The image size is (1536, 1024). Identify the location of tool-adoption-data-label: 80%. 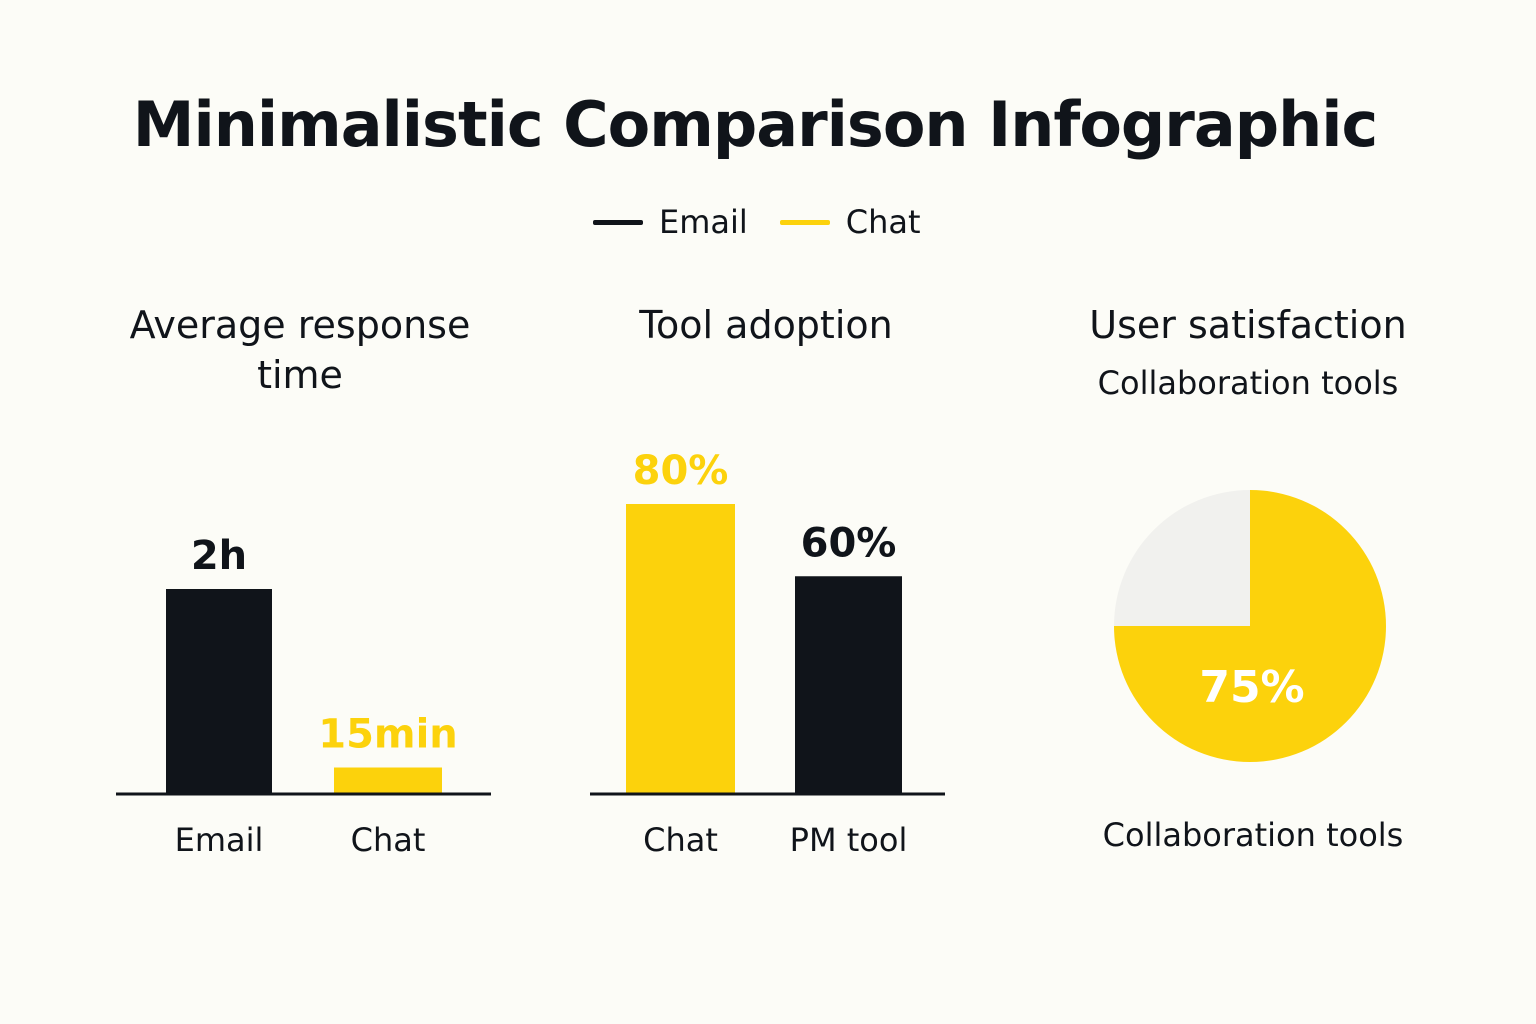
(681, 471).